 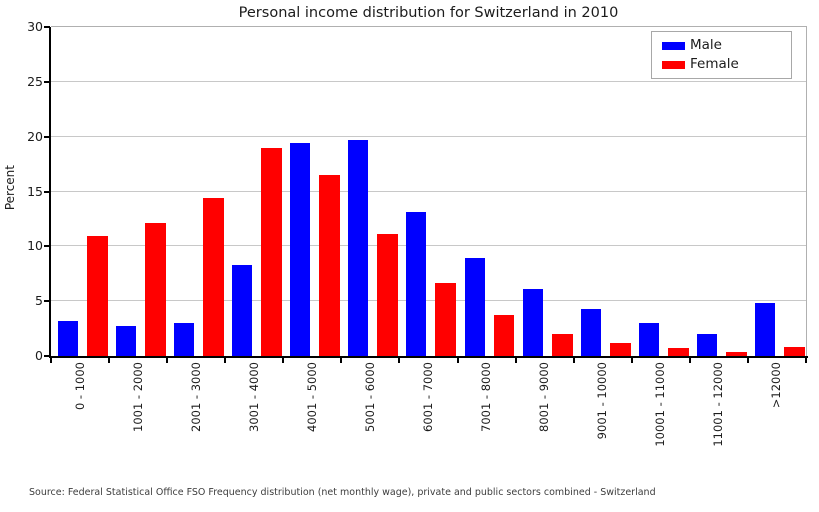 What do you see at coordinates (428, 397) in the screenshot?
I see `x-tick-label-6: 6001 - 7000` at bounding box center [428, 397].